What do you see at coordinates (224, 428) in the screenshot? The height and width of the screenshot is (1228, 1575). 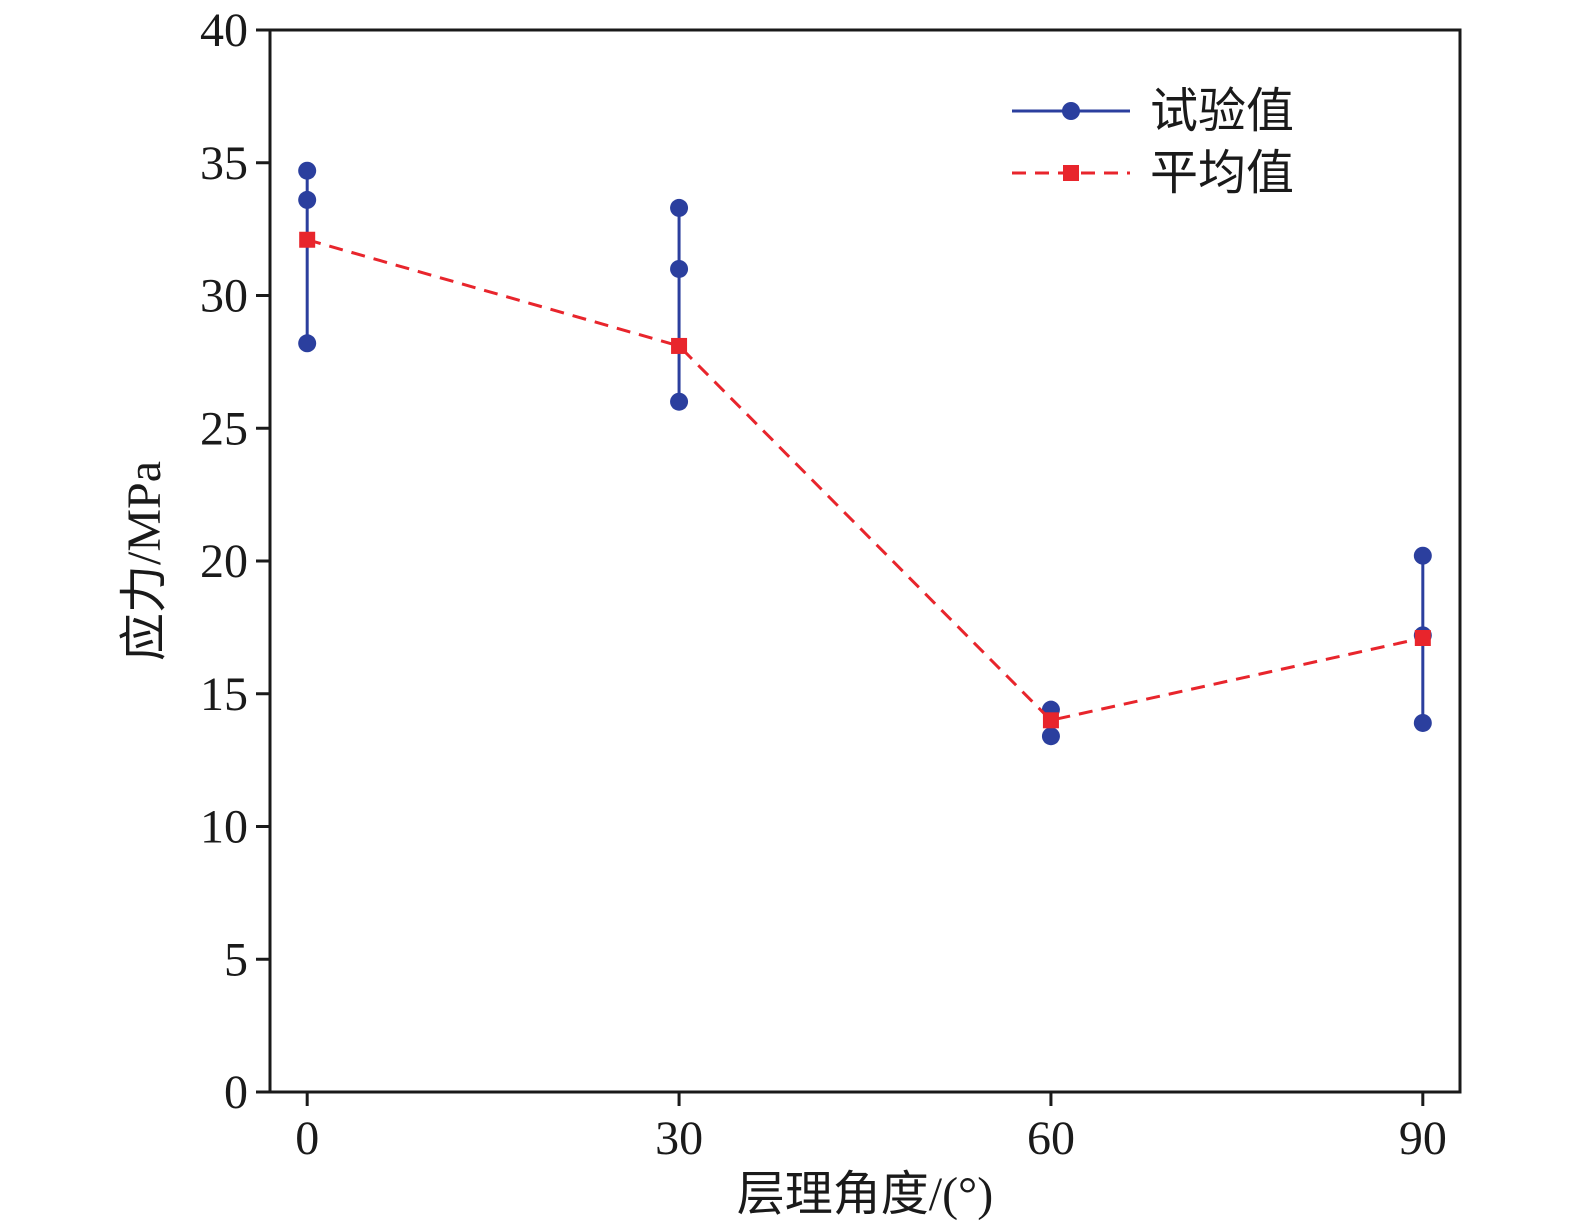 I see `y-tick-label: 25` at bounding box center [224, 428].